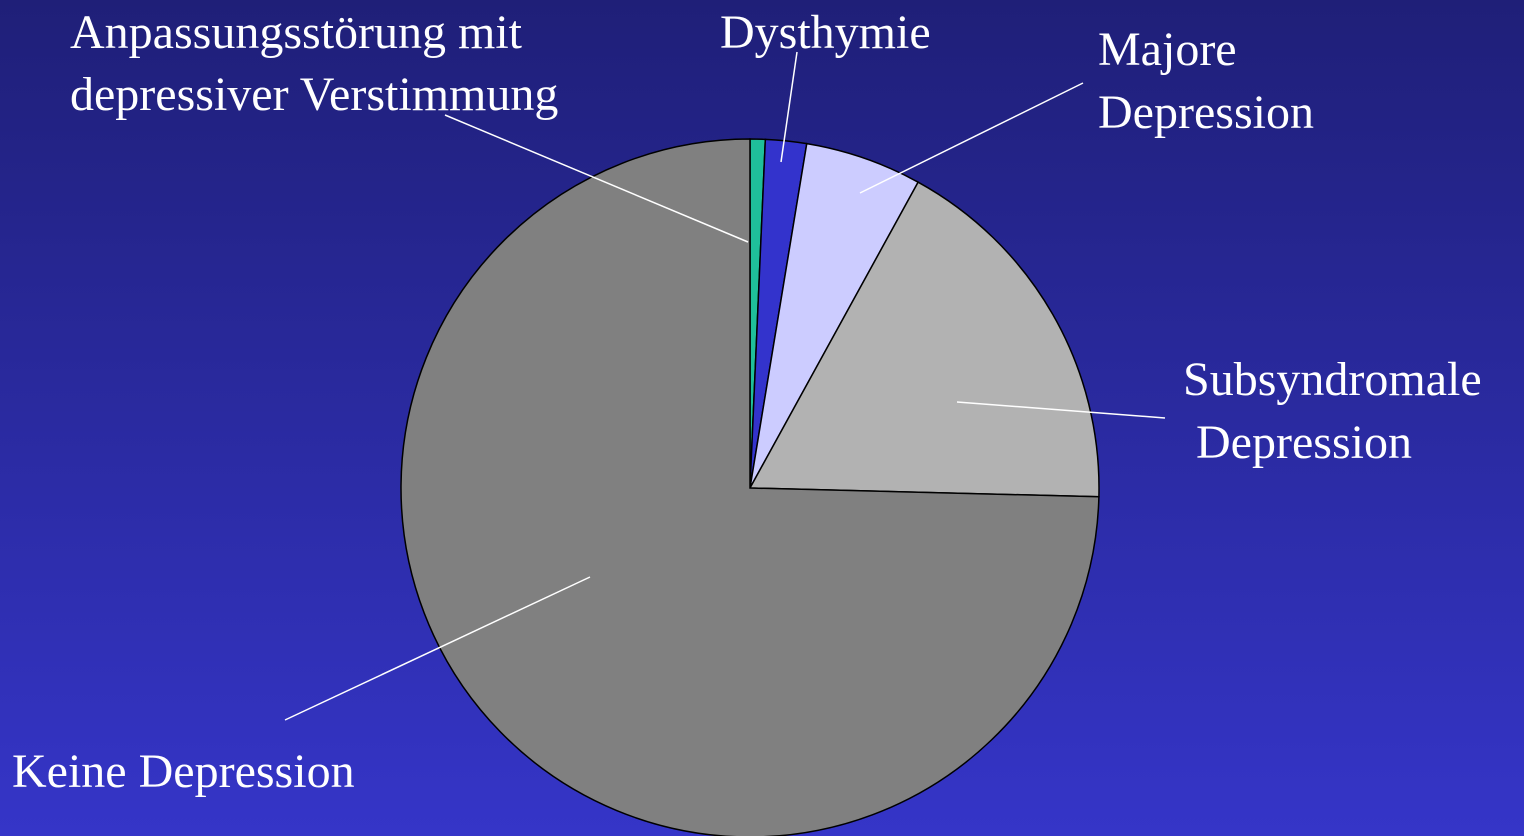 This screenshot has width=1524, height=836. Describe the element at coordinates (924, 339) in the screenshot. I see `pie-slice` at that location.